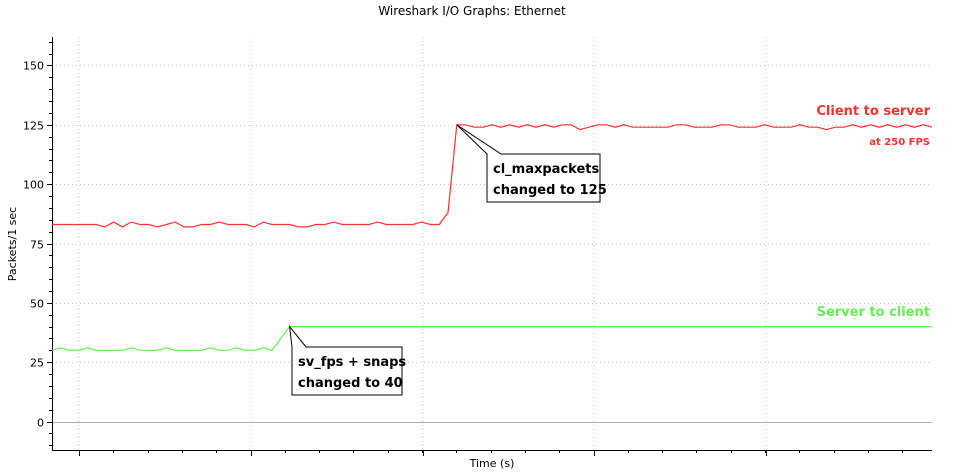  I want to click on y-tick-label: 125, so click(33, 126).